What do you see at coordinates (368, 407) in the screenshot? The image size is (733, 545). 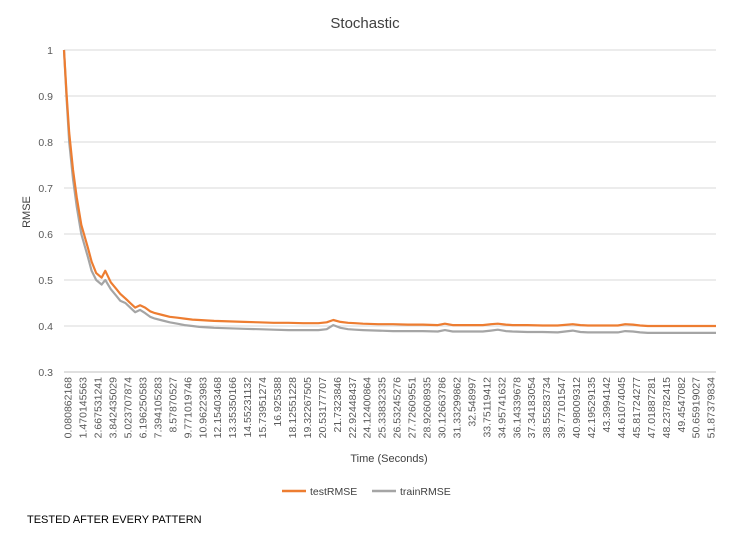 I see `x-tick-label: 24.12400864` at bounding box center [368, 407].